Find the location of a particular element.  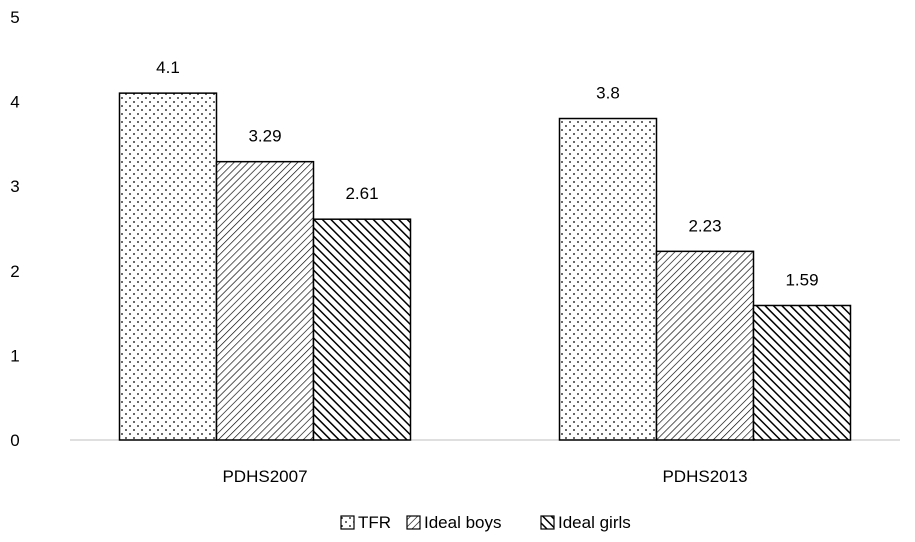

y-tick-label: 3 is located at coordinates (14, 186).